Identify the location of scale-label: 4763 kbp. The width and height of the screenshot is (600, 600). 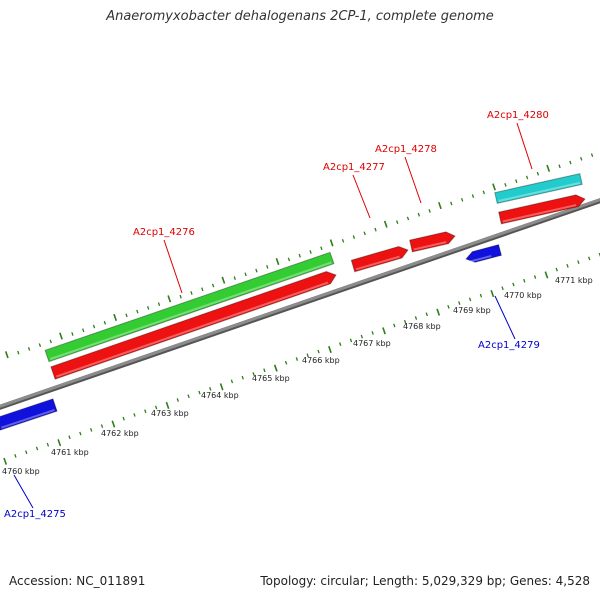
(170, 413).